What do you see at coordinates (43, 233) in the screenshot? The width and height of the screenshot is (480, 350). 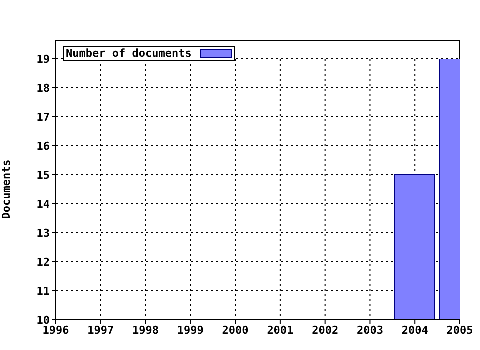 I see `y-tick-label: 13` at bounding box center [43, 233].